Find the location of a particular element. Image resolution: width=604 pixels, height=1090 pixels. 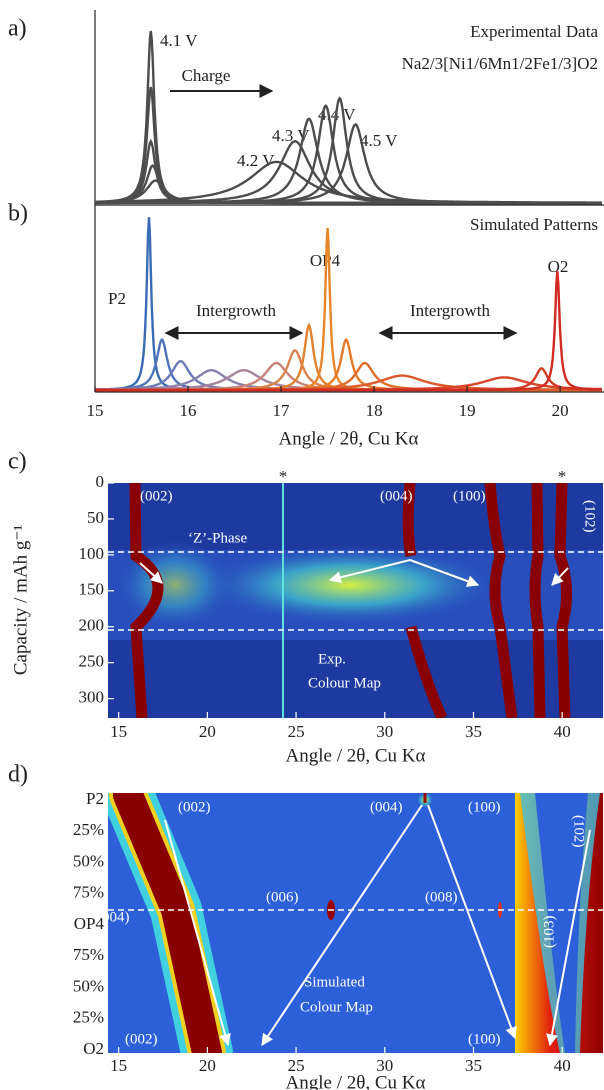

annotation: 4.3 V is located at coordinates (291, 135).